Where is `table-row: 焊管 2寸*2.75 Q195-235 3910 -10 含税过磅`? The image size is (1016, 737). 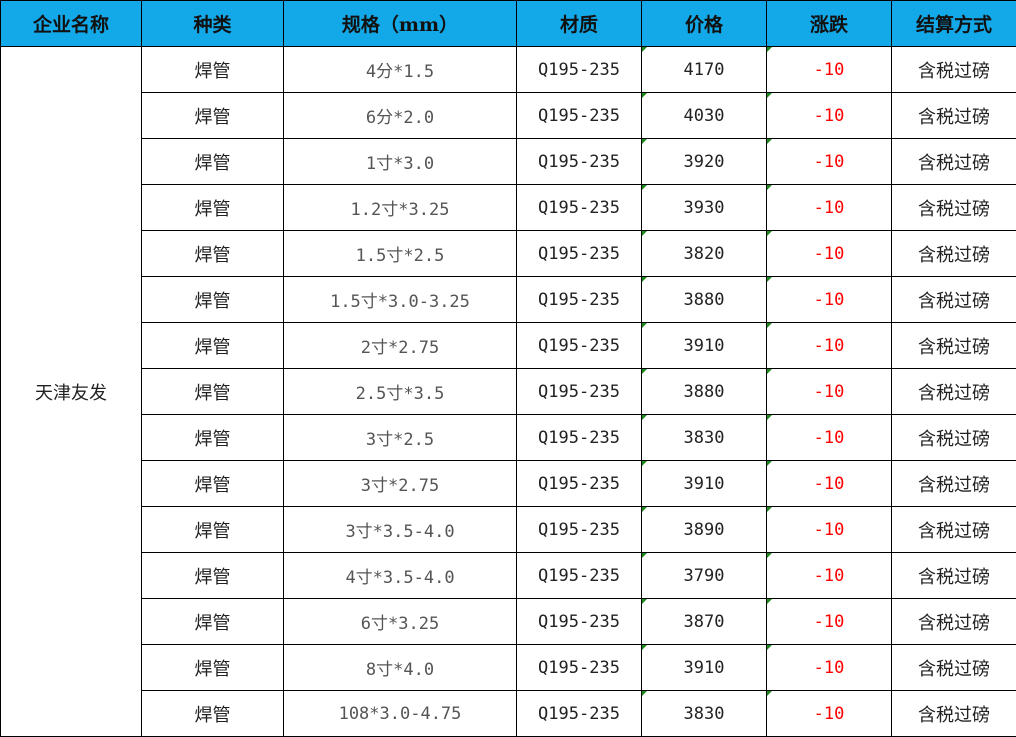
table-row: 焊管 2寸*2.75 Q195-235 3910 -10 含税过磅 is located at coordinates (508, 345).